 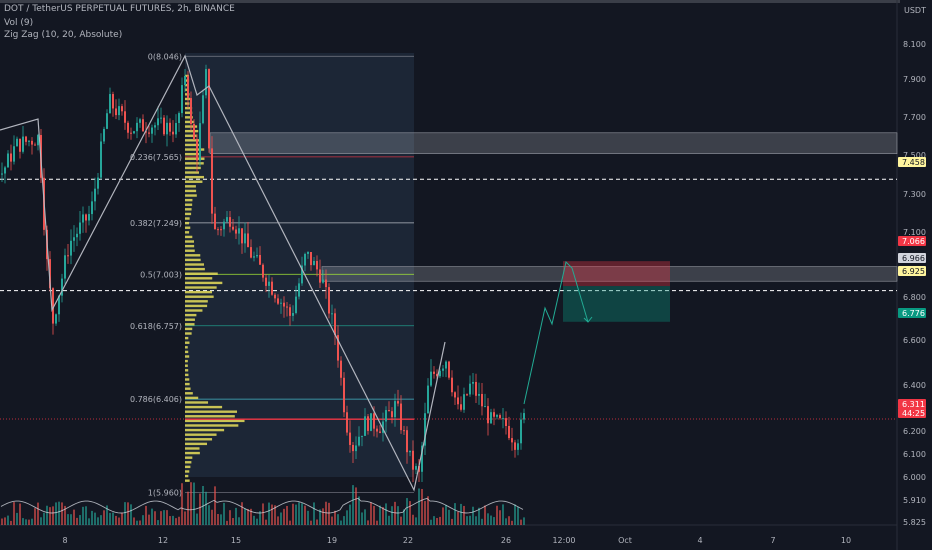 I want to click on price-tick-label: 7.700, so click(x=914, y=117).